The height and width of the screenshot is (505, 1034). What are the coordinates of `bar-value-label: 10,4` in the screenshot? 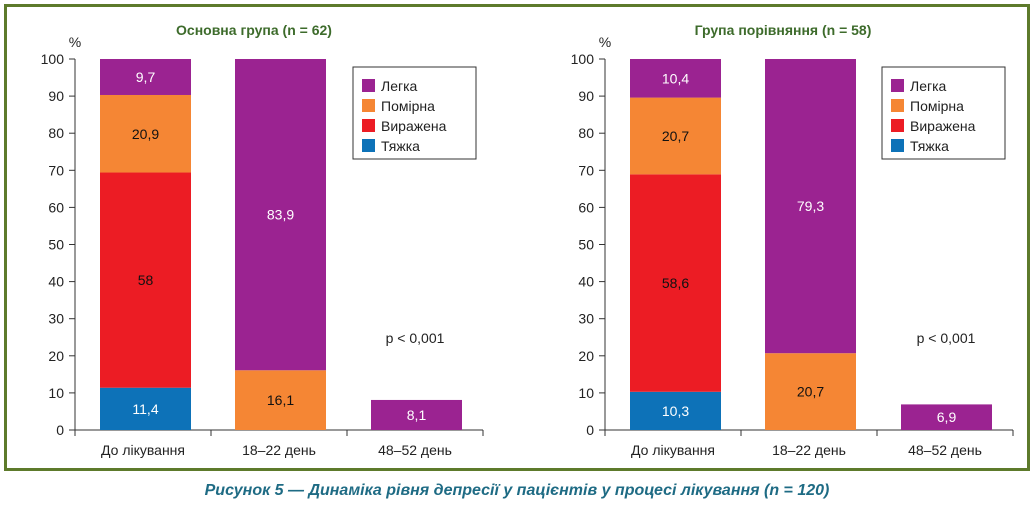 It's located at (675, 78).